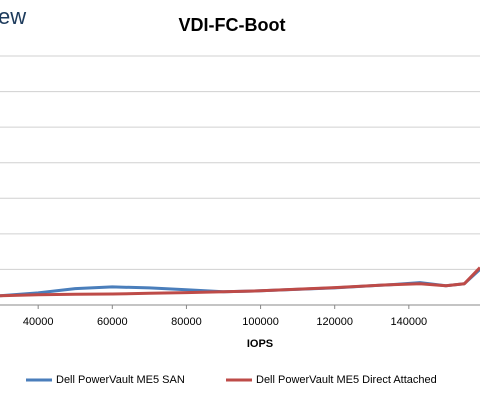 The height and width of the screenshot is (401, 480). What do you see at coordinates (260, 322) in the screenshot?
I see `x-tick-label: 100000` at bounding box center [260, 322].